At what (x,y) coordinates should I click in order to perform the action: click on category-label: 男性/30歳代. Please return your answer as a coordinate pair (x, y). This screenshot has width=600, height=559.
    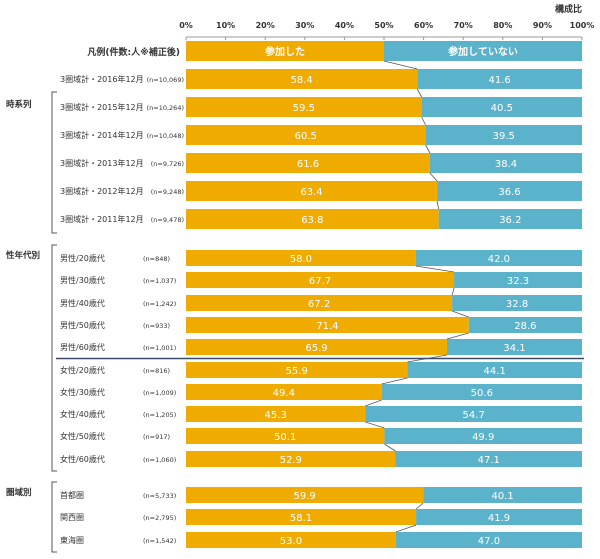
    Looking at the image, I should click on (82, 280).